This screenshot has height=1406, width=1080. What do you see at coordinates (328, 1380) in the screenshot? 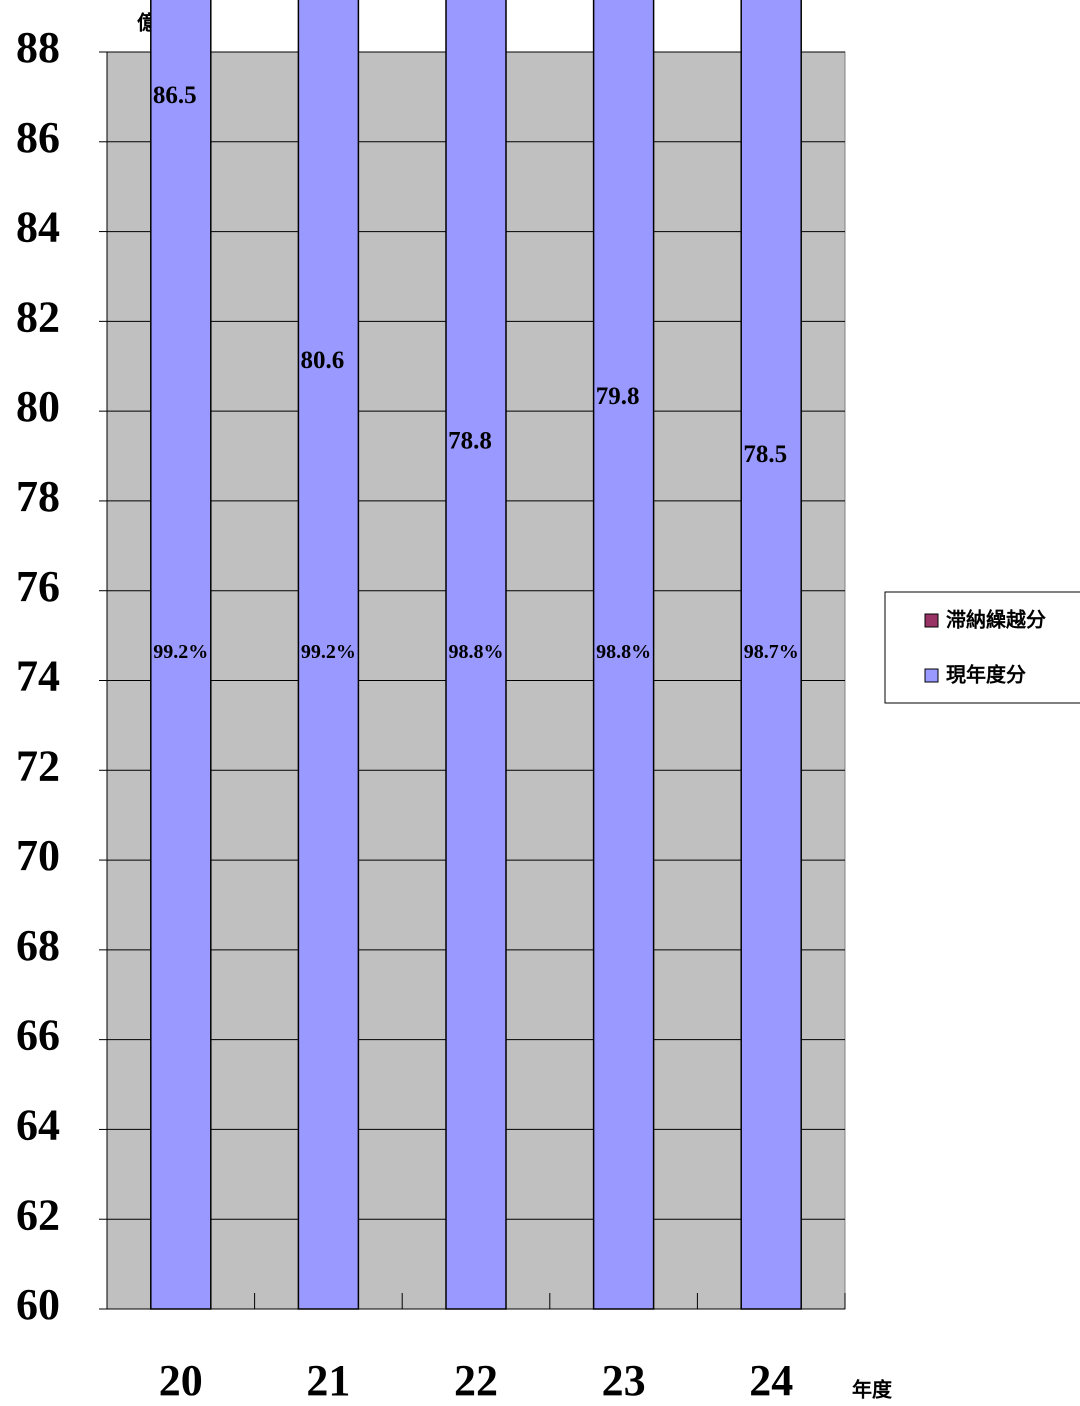
I see `x-tick-label: 21` at bounding box center [328, 1380].